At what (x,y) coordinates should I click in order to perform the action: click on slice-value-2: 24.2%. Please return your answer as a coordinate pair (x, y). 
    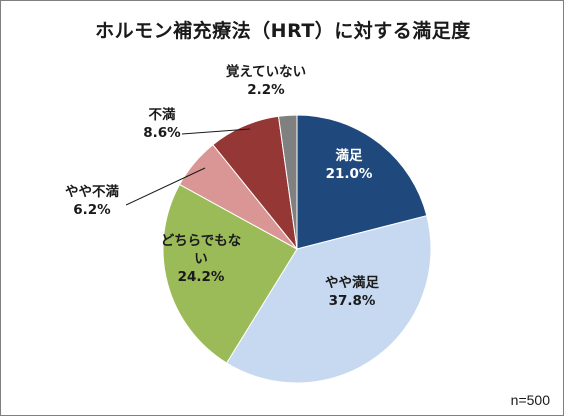
    Looking at the image, I should click on (201, 277).